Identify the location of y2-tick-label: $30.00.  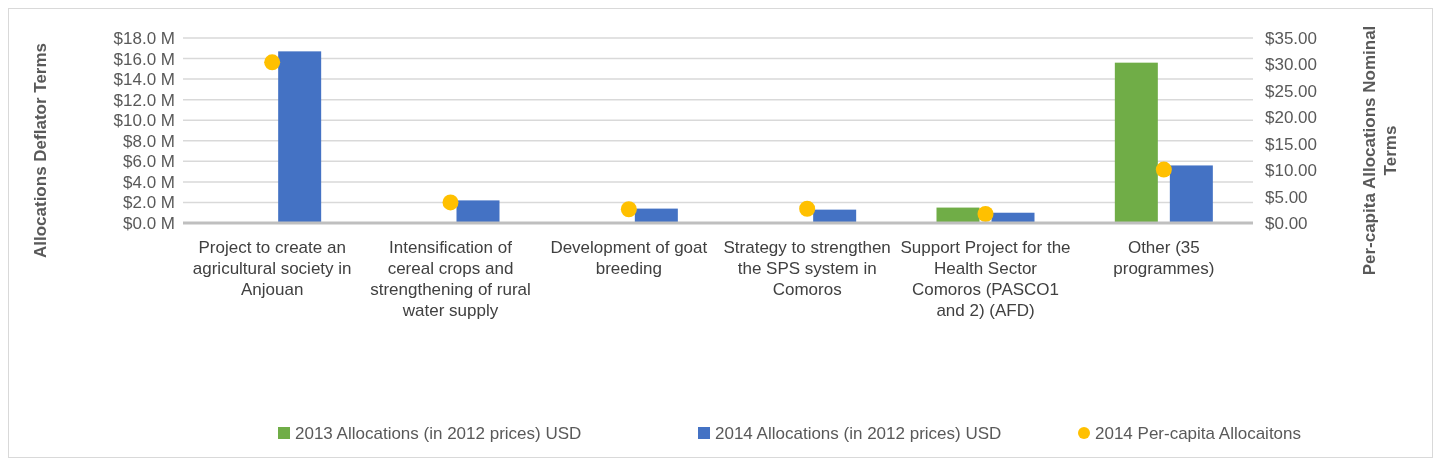
(1291, 65).